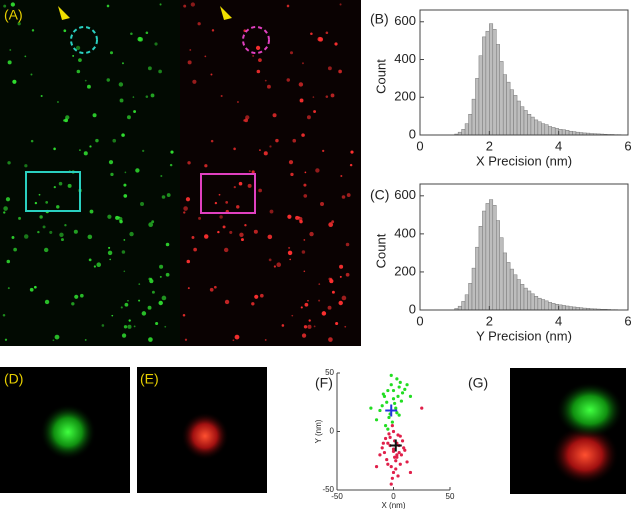 This screenshot has width=640, height=509. I want to click on y-axis-label: Count, so click(380, 76).